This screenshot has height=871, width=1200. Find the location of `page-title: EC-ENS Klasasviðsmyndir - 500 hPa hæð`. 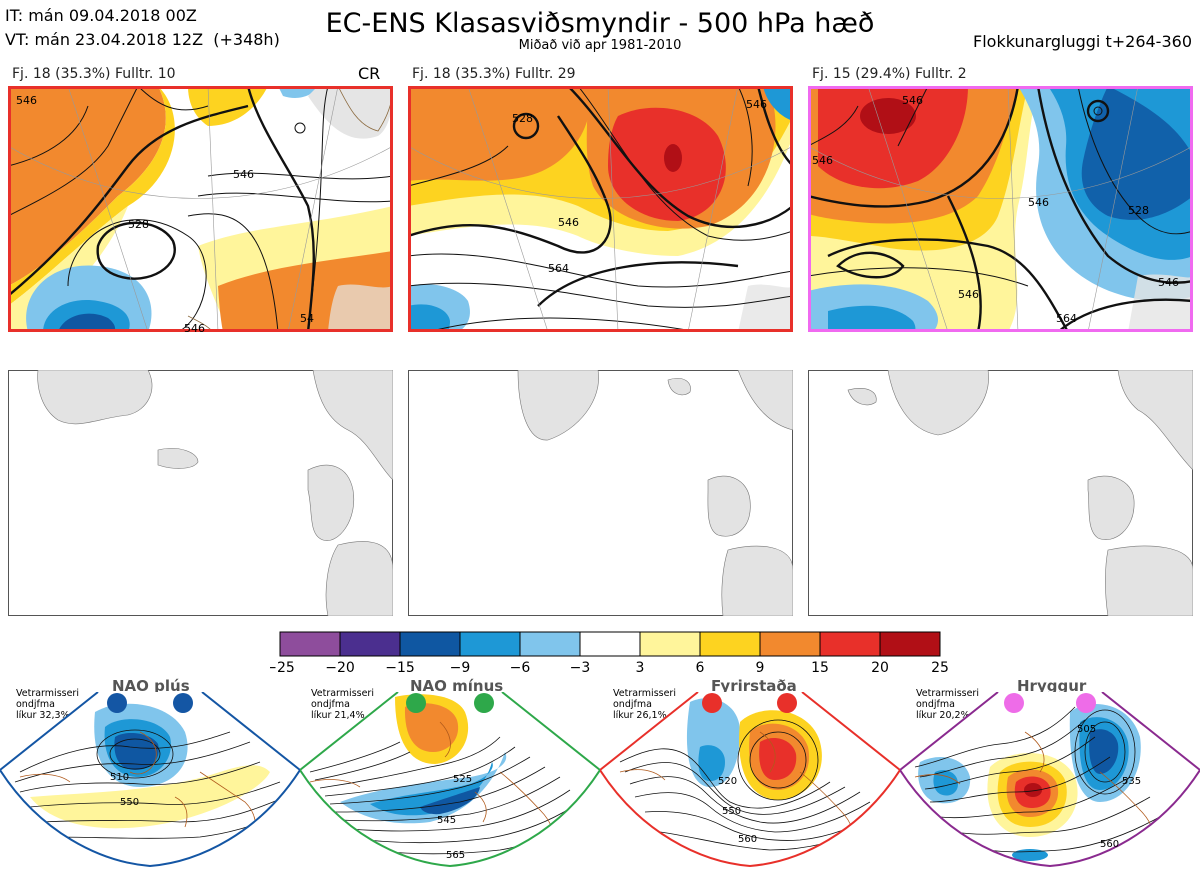

page-title: EC-ENS Klasasviðsmyndir - 500 hPa hæð is located at coordinates (600, 23).